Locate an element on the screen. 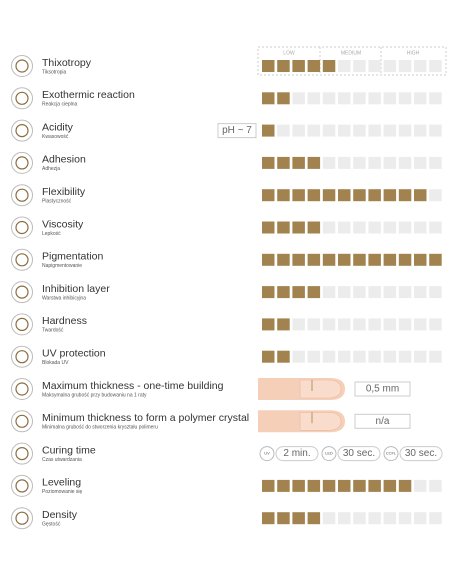 This screenshot has height=584, width=452. lamp-icon is located at coordinates (391, 454).